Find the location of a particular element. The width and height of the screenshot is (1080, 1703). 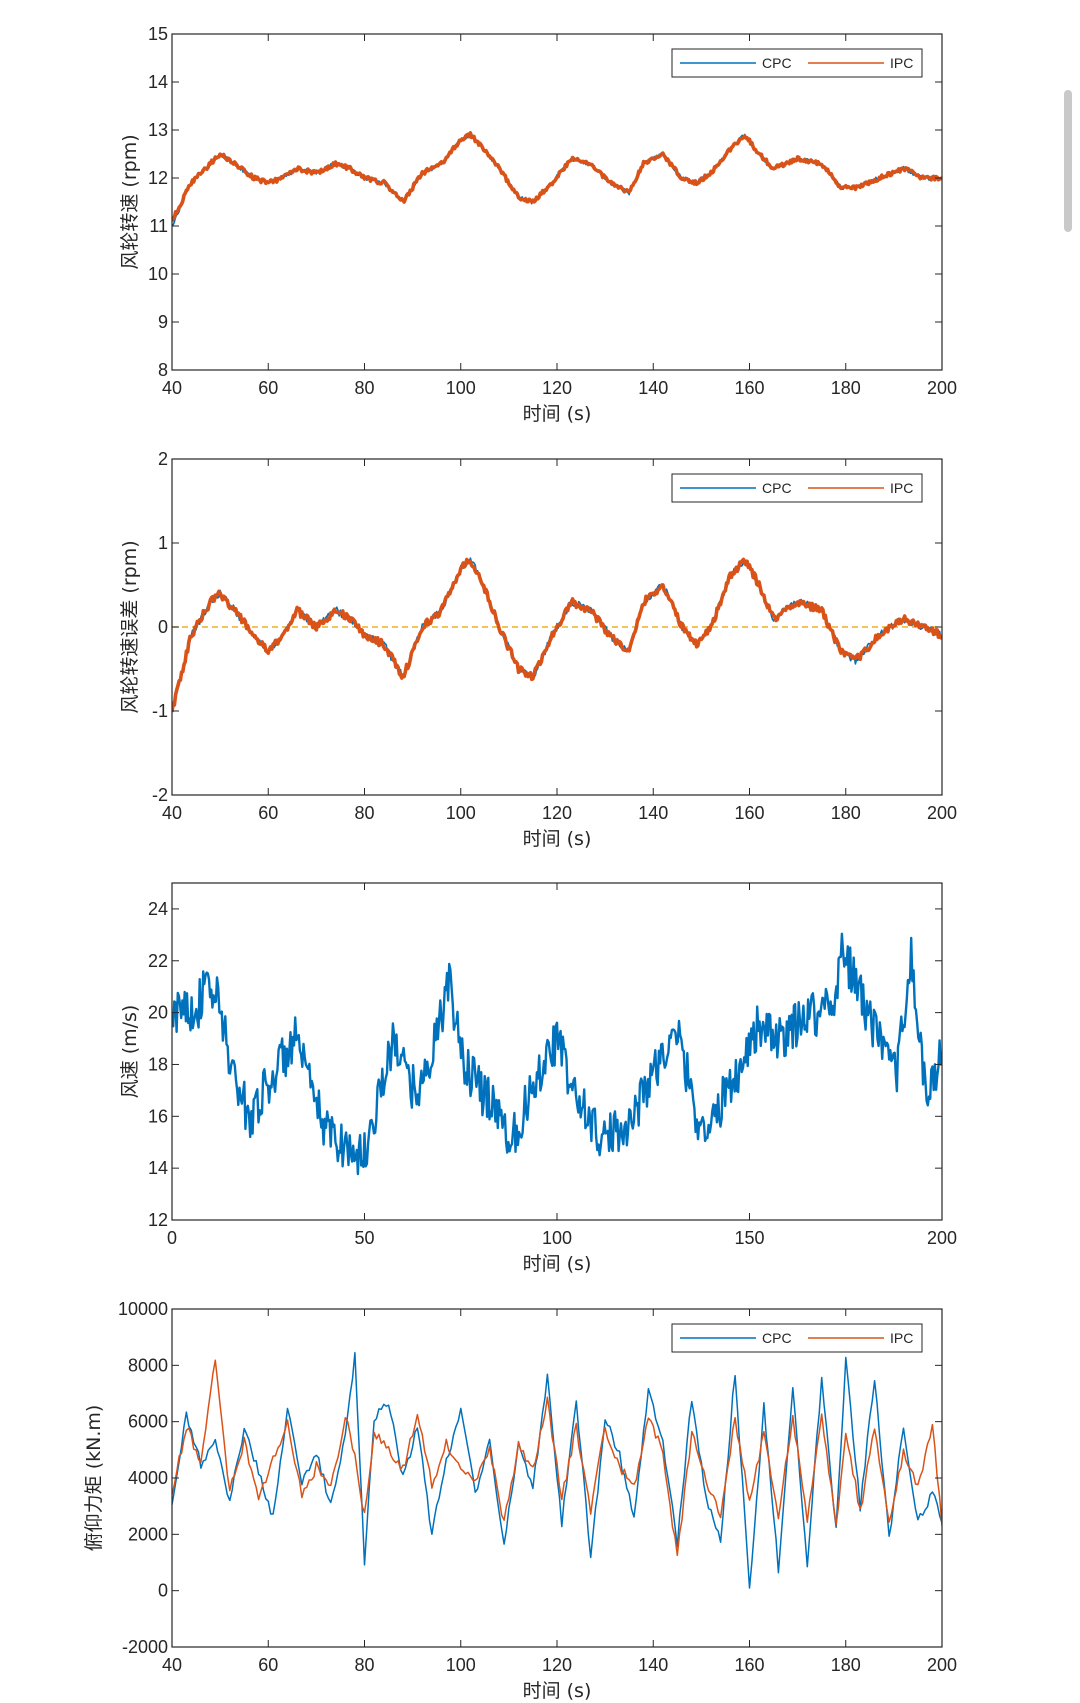

plot-area-frame is located at coordinates (557, 202).